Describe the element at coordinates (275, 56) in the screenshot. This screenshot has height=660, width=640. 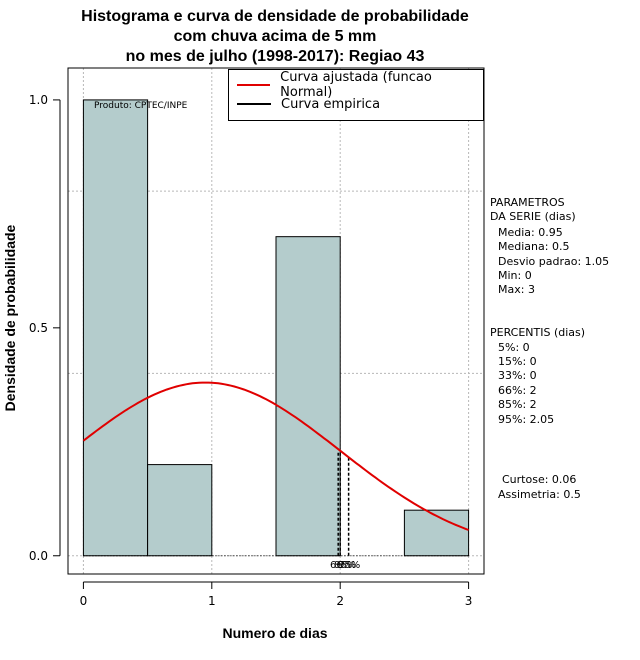
I see `chart-title-line3: no mes de julho (1998-2017): Regiao 43` at that location.